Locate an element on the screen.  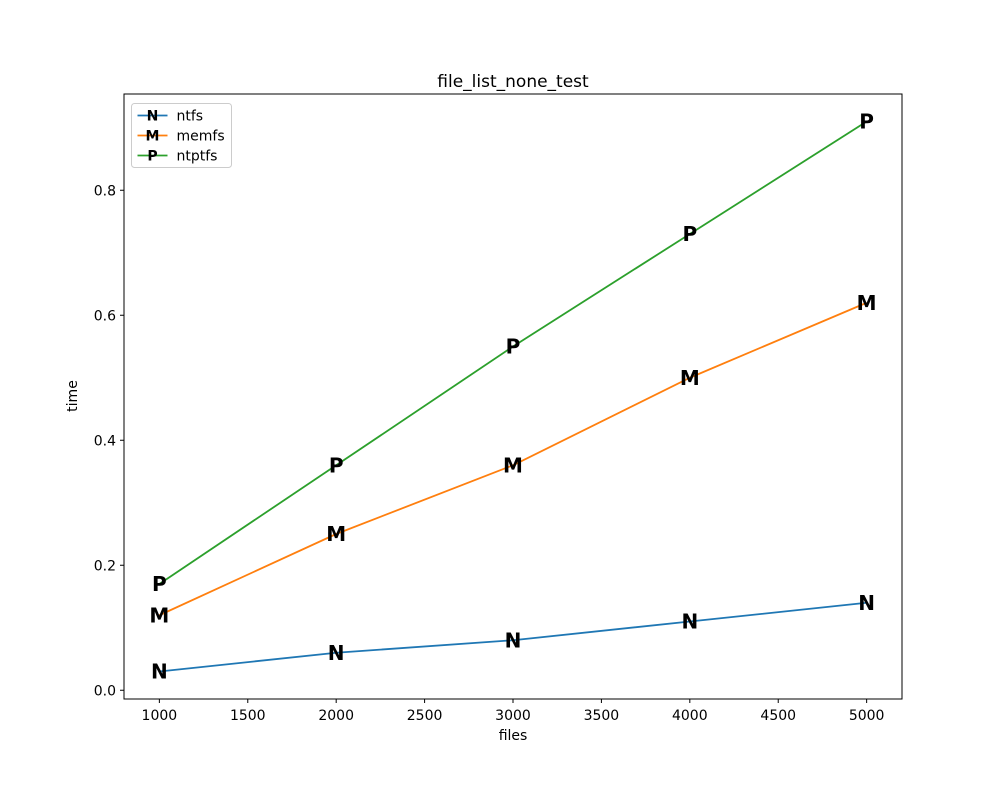
x-tick-label-2500: 2500 is located at coordinates (425, 716).